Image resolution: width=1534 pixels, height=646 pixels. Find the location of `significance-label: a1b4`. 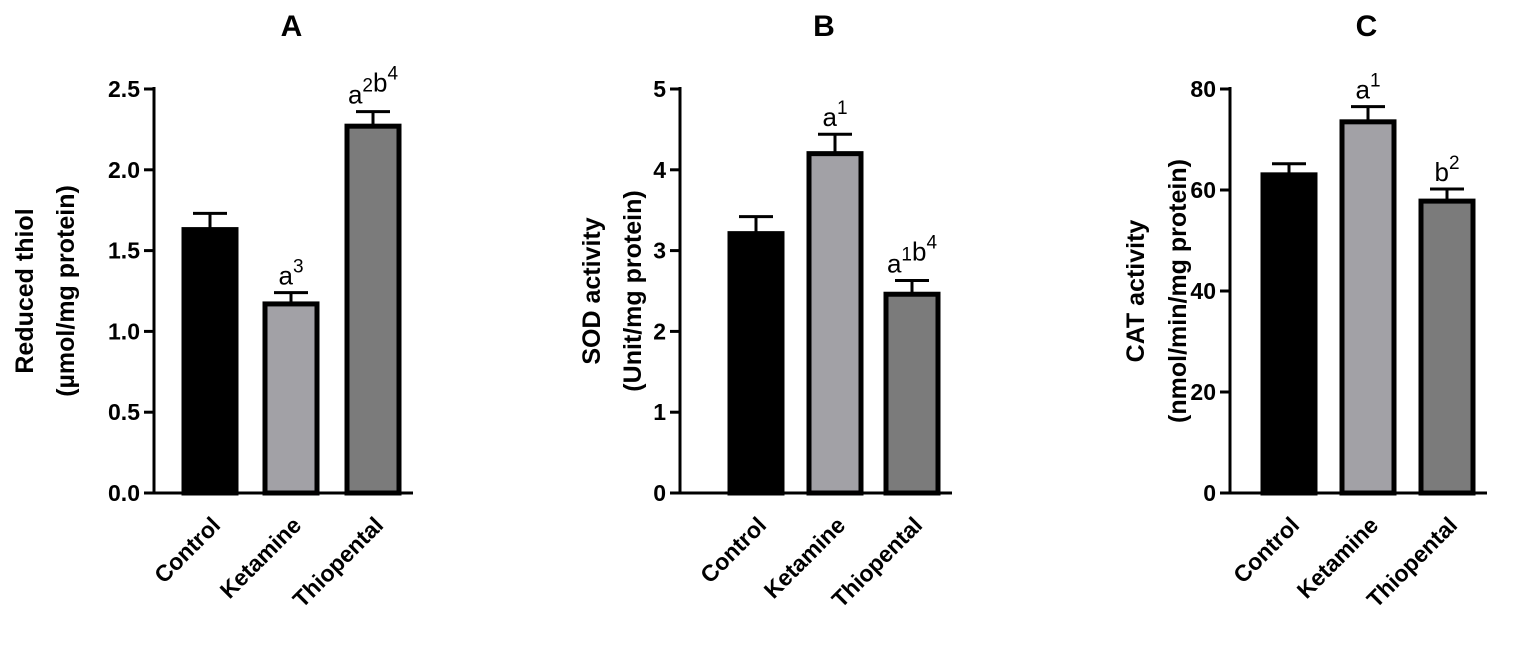

significance-label: a1b4 is located at coordinates (912, 255).